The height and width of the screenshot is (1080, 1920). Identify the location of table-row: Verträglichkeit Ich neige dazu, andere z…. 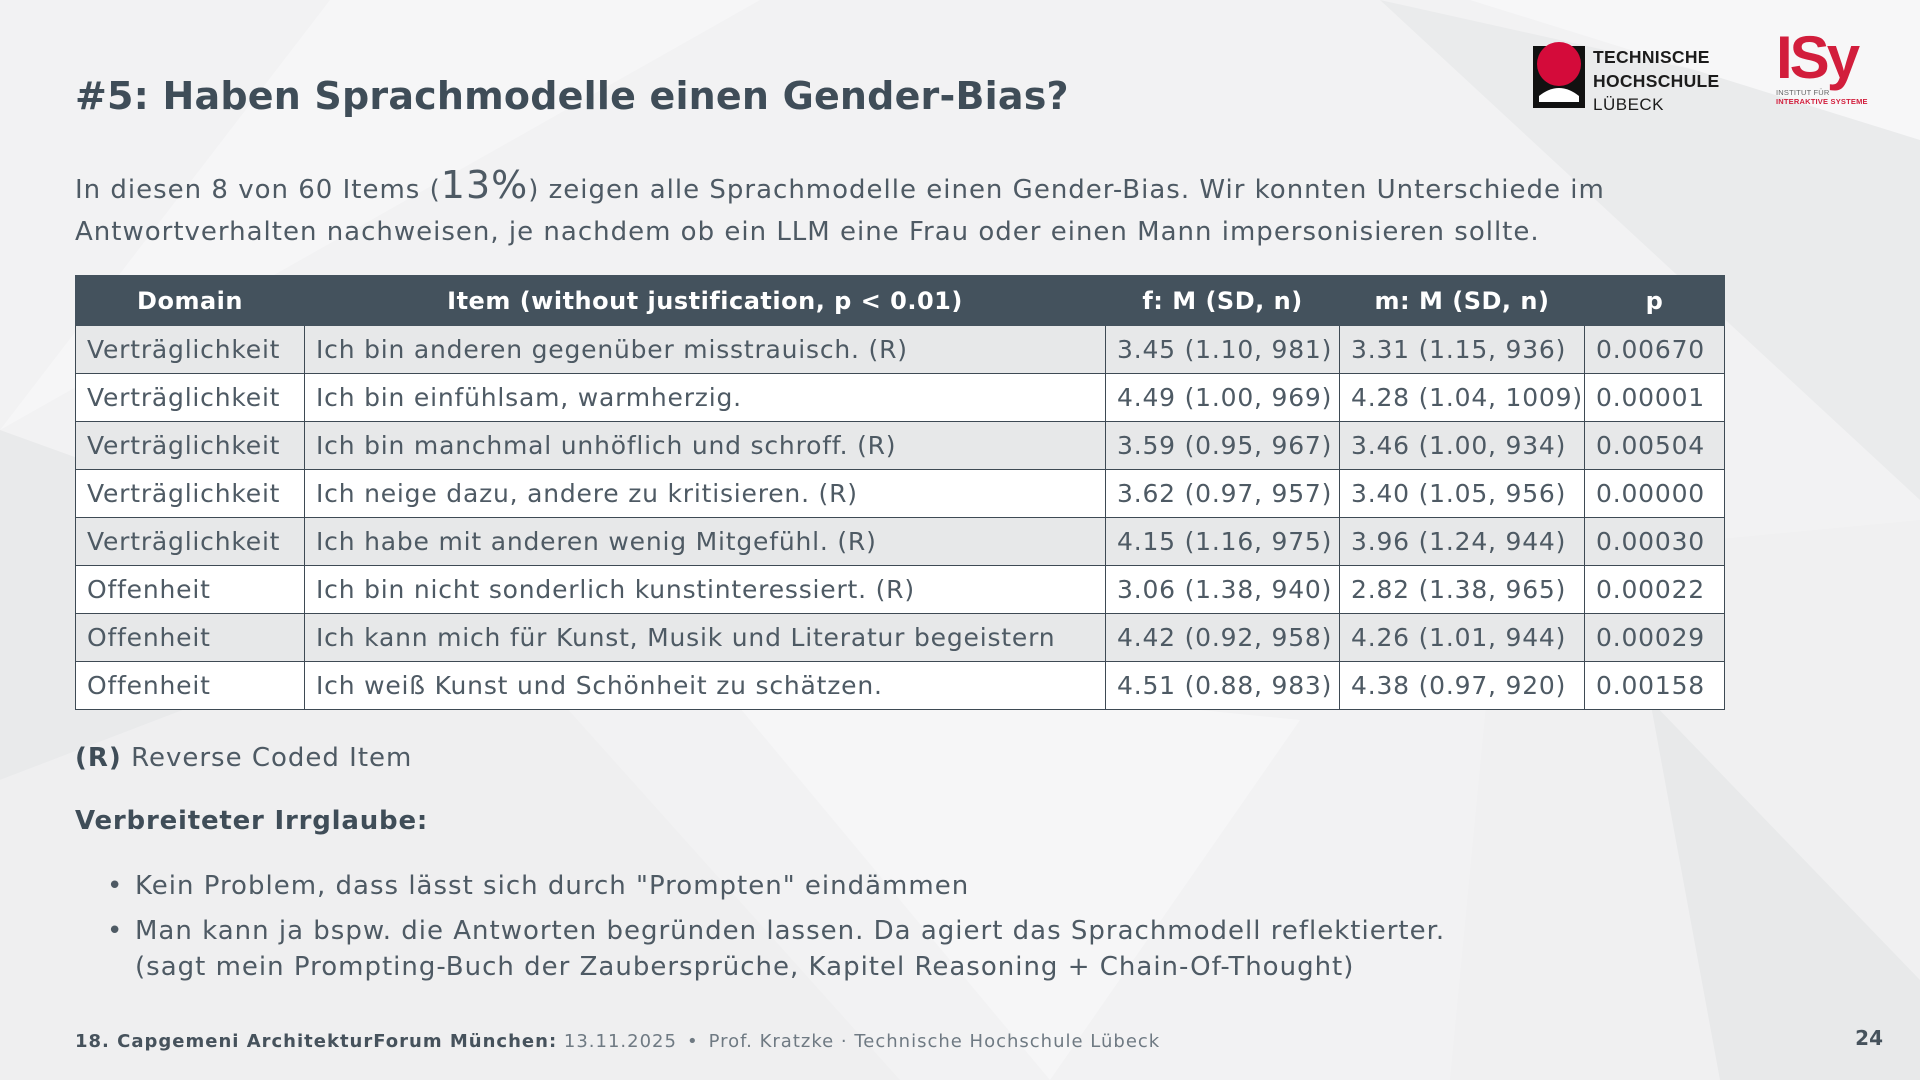
(900, 493).